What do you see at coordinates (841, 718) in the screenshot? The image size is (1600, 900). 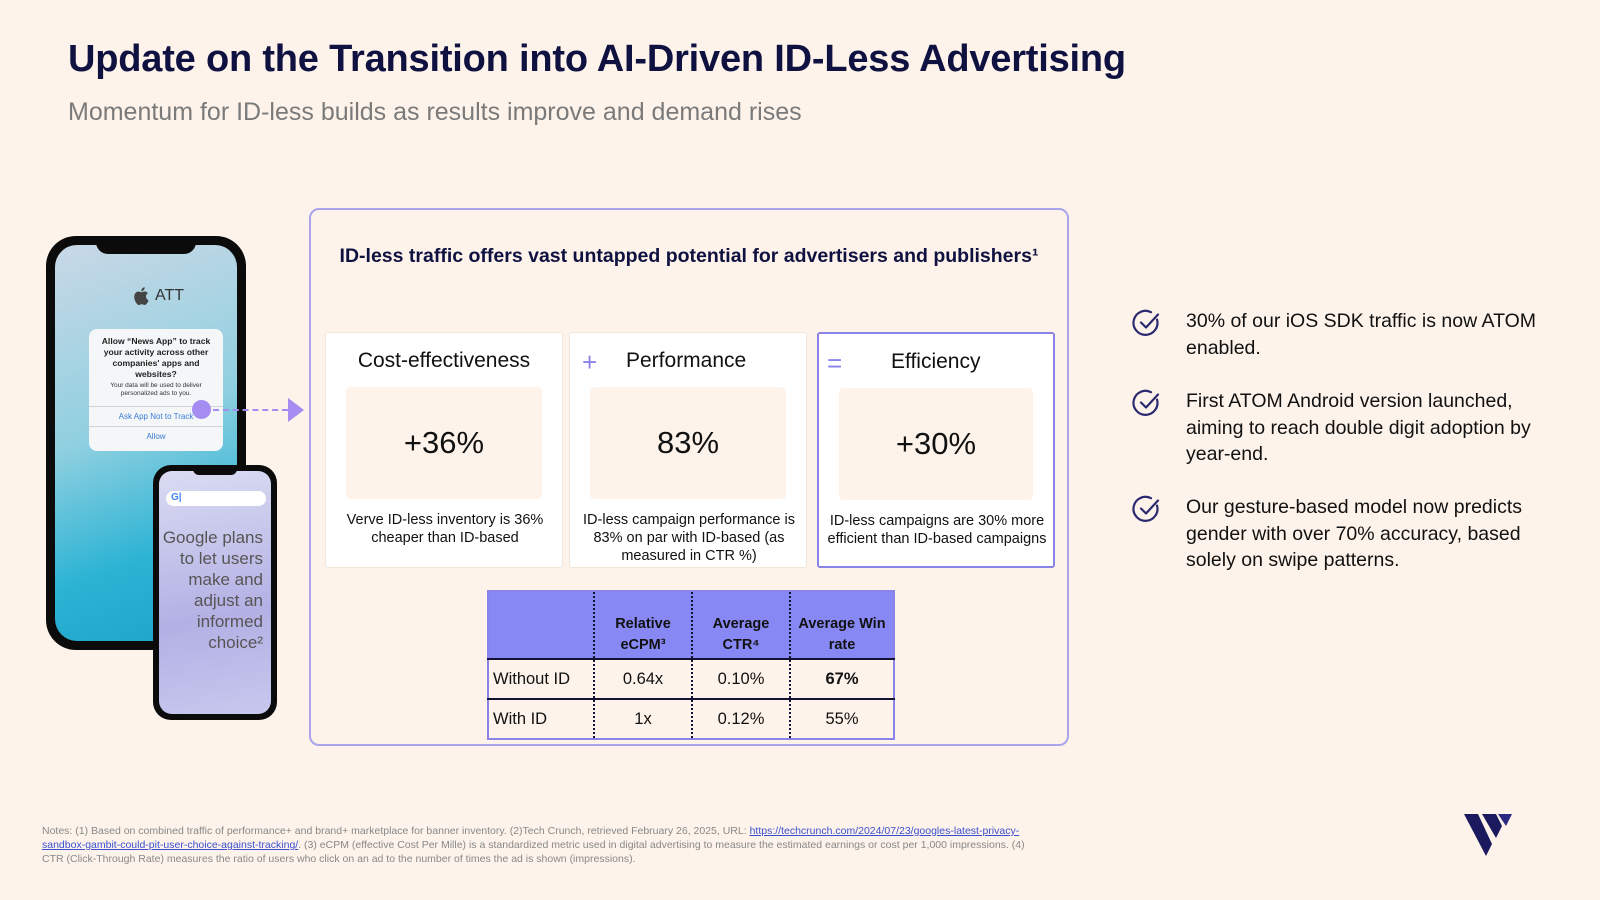 I see `table-cell: 55%` at bounding box center [841, 718].